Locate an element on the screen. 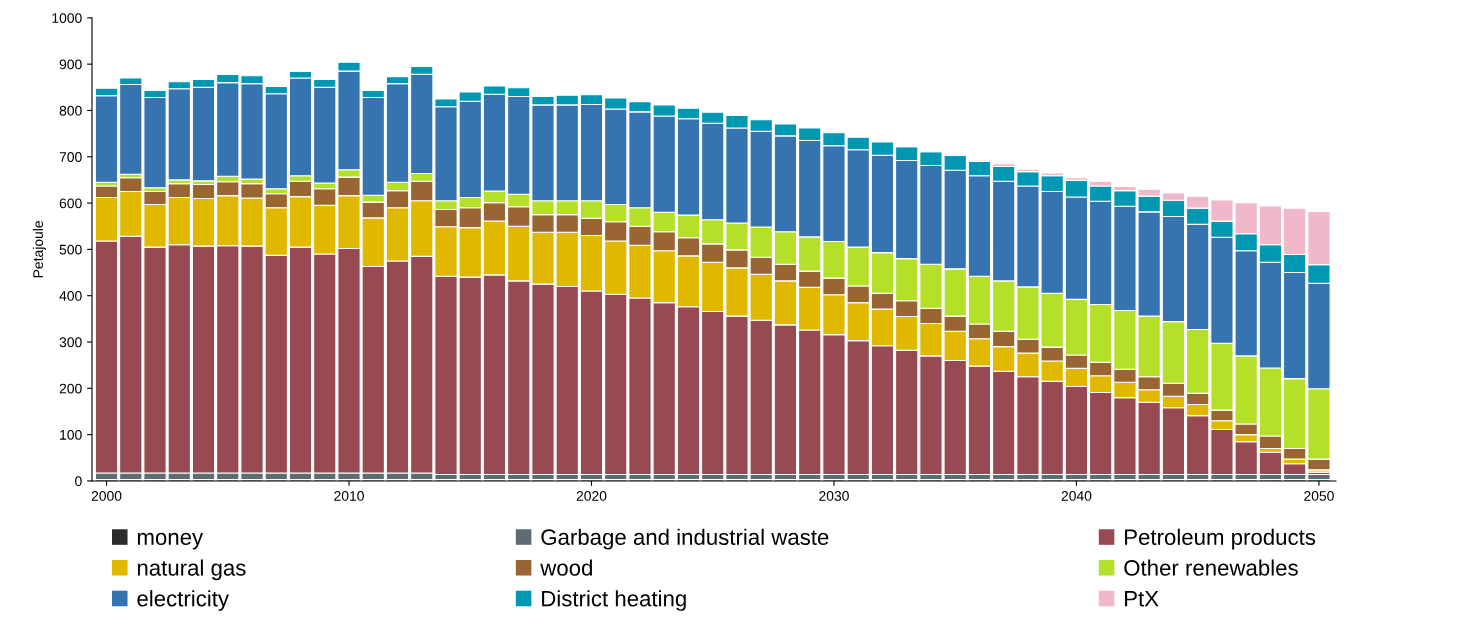 The width and height of the screenshot is (1460, 637). y-tick-label: 100 is located at coordinates (71, 434).